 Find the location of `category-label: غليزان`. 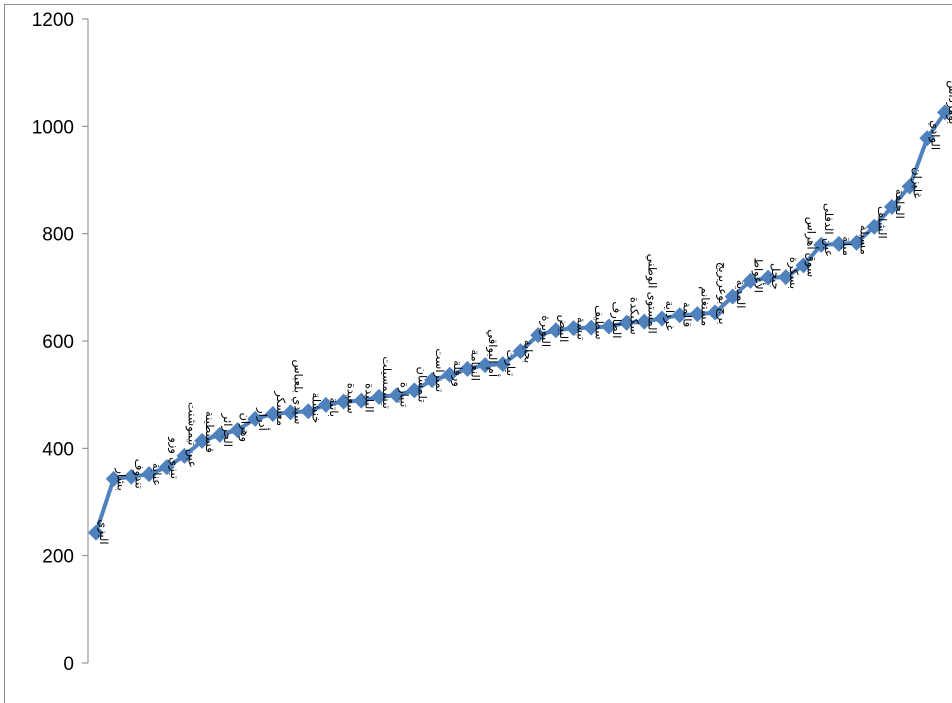

category-label: غليزان is located at coordinates (916, 182).